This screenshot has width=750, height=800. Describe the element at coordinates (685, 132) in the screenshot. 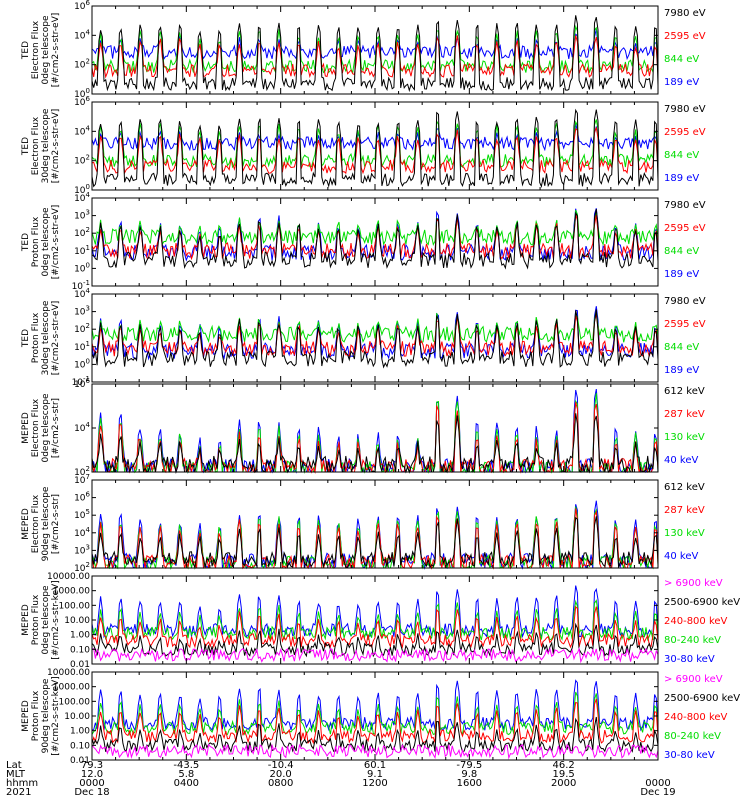

I see `legend-entry: 2595 eV` at that location.